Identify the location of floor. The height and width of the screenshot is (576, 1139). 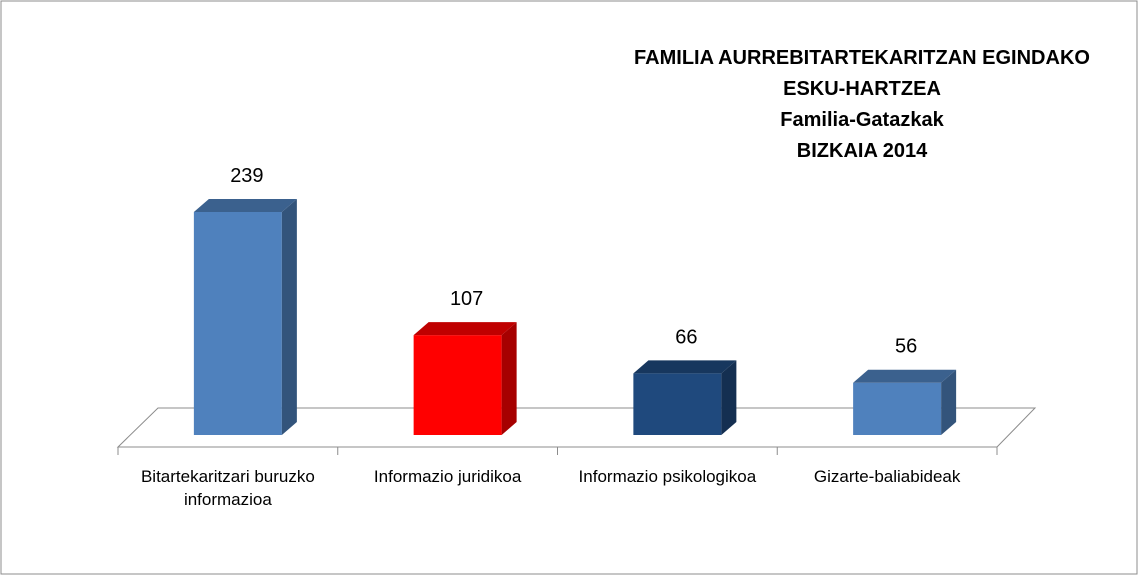
(576, 427).